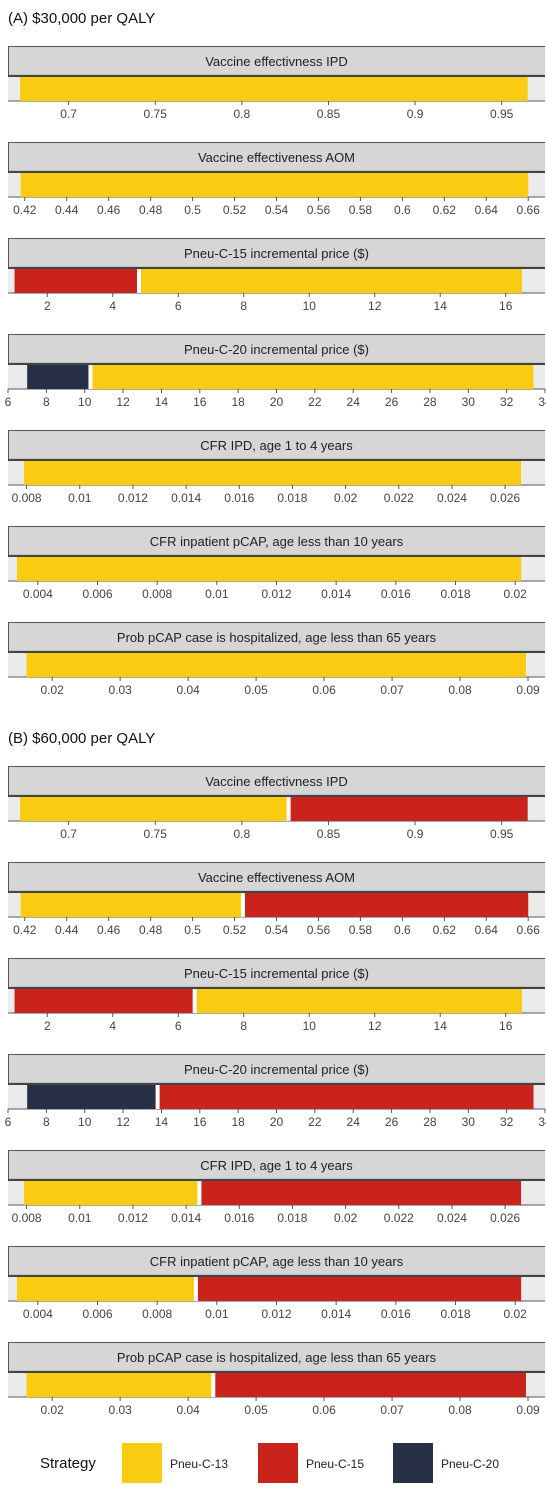  What do you see at coordinates (399, 498) in the screenshot?
I see `tick-label: 0.022` at bounding box center [399, 498].